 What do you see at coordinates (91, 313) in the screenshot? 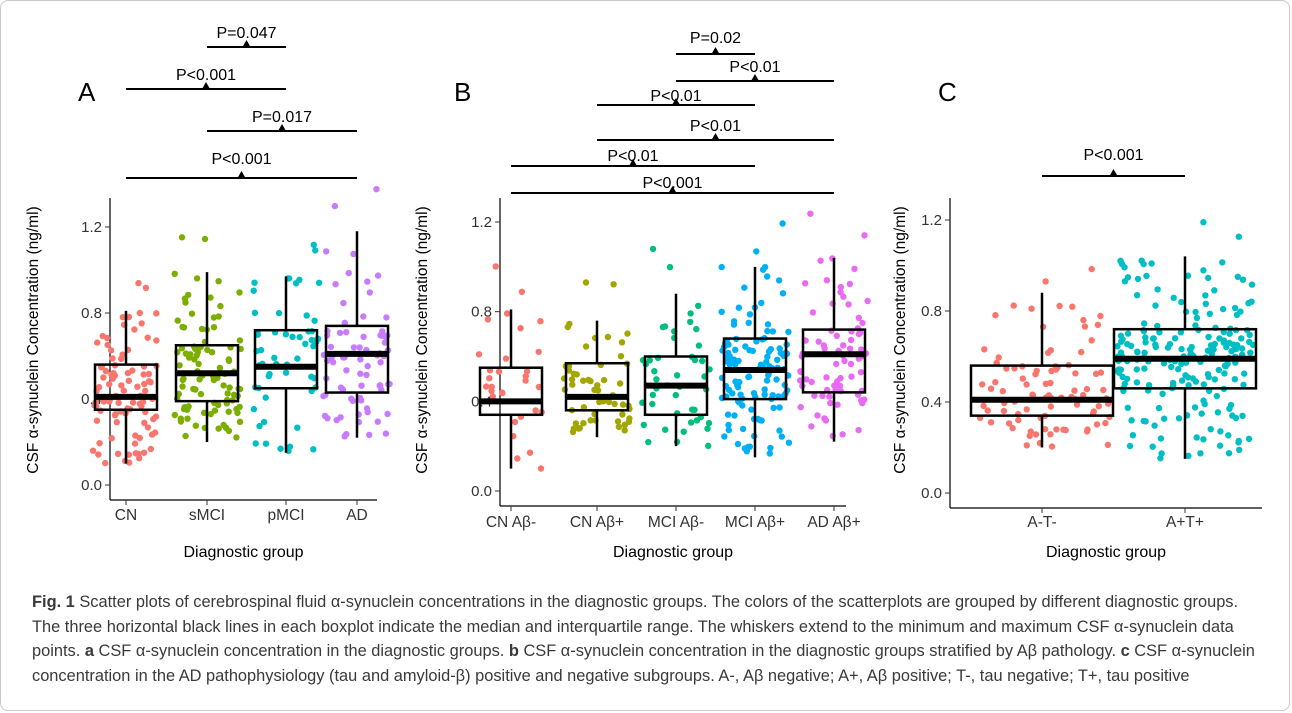
I see `y-tick-label: 0.8` at bounding box center [91, 313].